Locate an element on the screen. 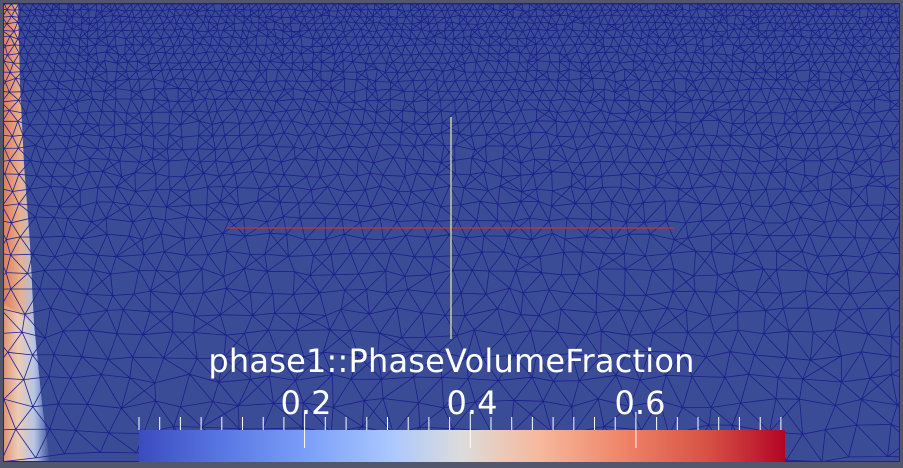 Image resolution: width=903 pixels, height=468 pixels. colorbar-tick-label-1: 0.4 is located at coordinates (472, 403).